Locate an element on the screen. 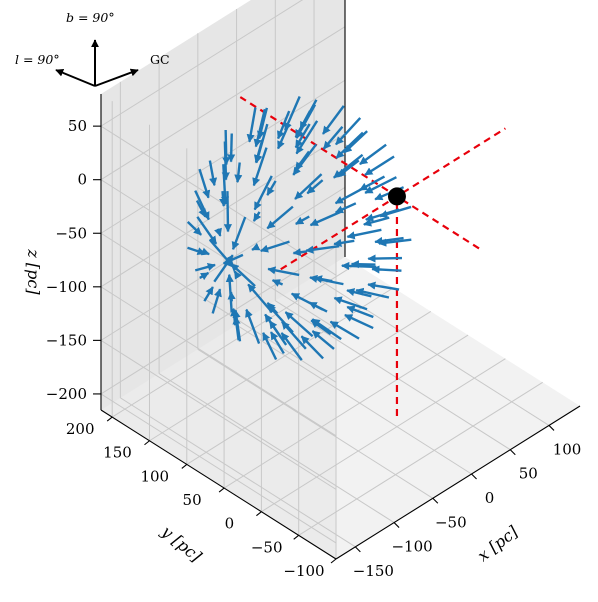  y-tick-label: −100 is located at coordinates (303, 571).